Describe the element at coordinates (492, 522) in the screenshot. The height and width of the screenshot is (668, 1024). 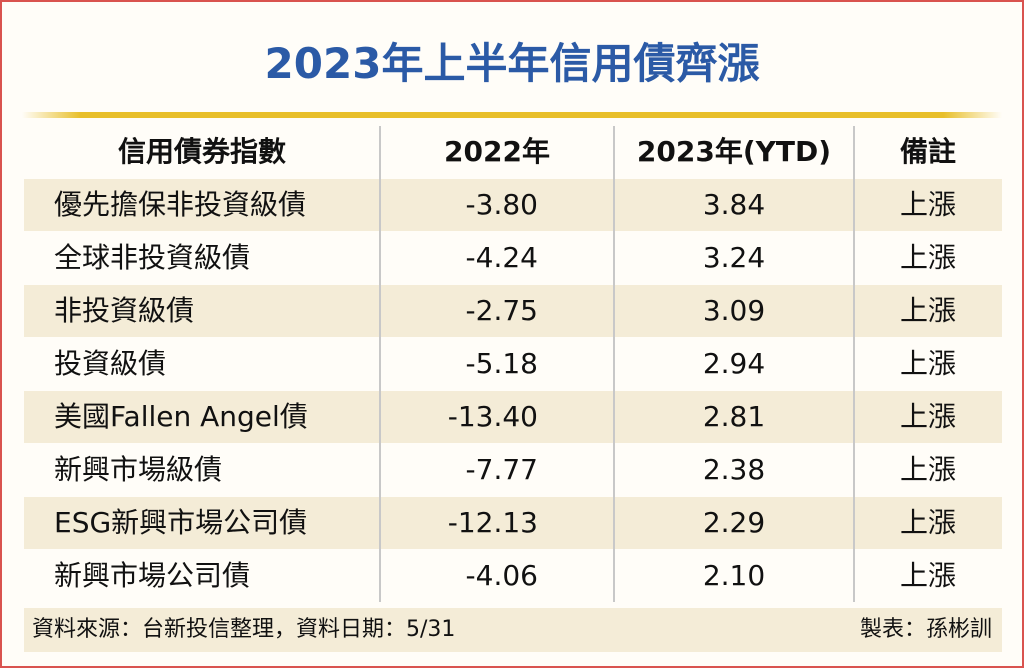
I see `table-cell: -12.13` at that location.